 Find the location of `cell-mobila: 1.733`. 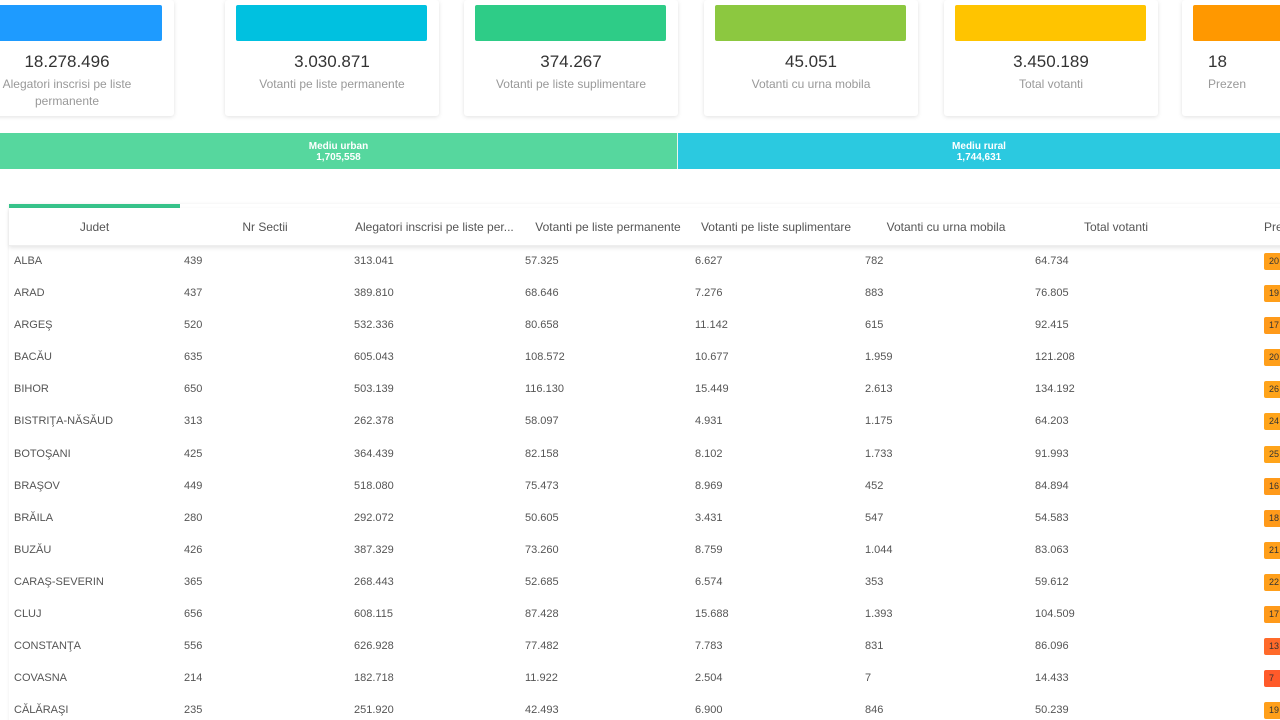

cell-mobila: 1.733 is located at coordinates (879, 453).